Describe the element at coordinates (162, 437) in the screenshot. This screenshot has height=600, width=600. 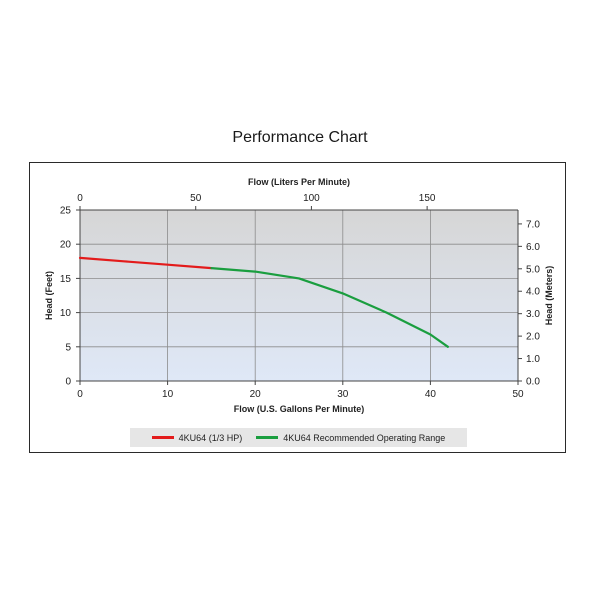
I see `legend-swatch-red` at that location.